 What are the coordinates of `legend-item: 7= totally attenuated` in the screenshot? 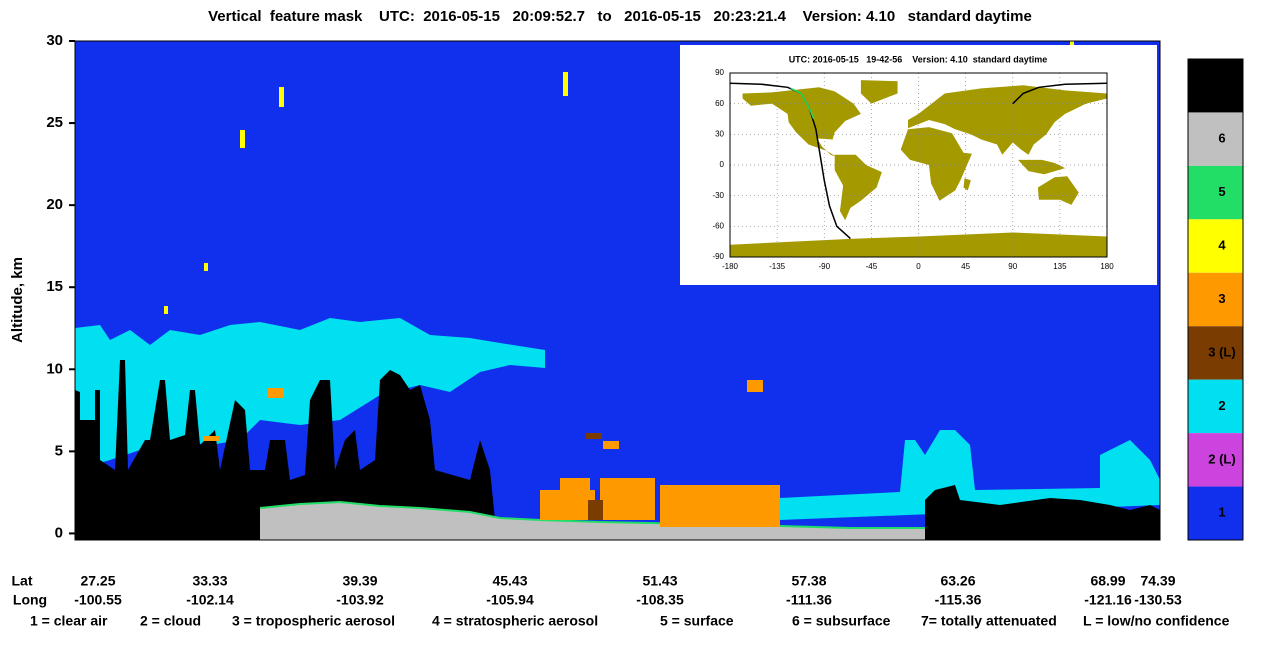 It's located at (989, 621).